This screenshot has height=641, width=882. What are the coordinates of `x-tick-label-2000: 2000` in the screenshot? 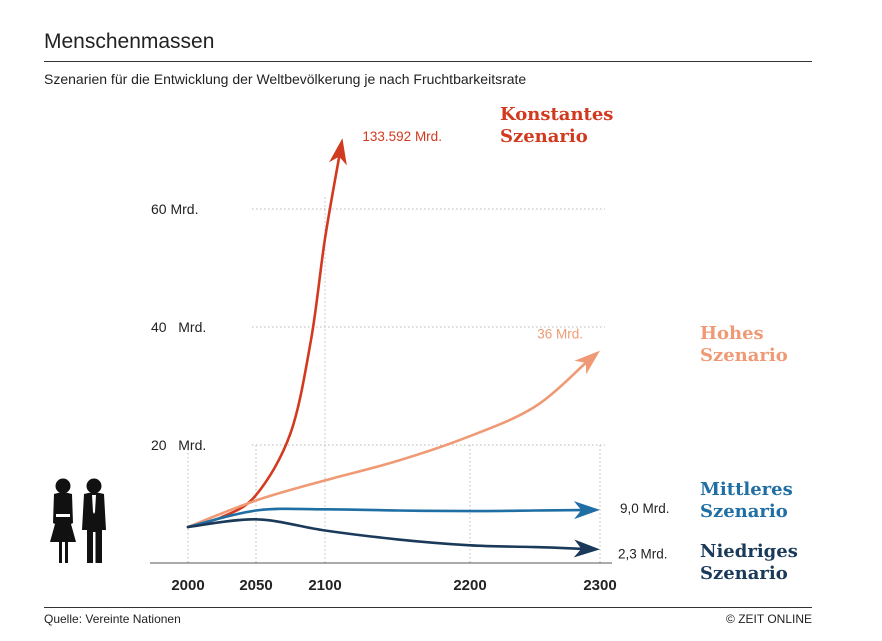 It's located at (187, 585).